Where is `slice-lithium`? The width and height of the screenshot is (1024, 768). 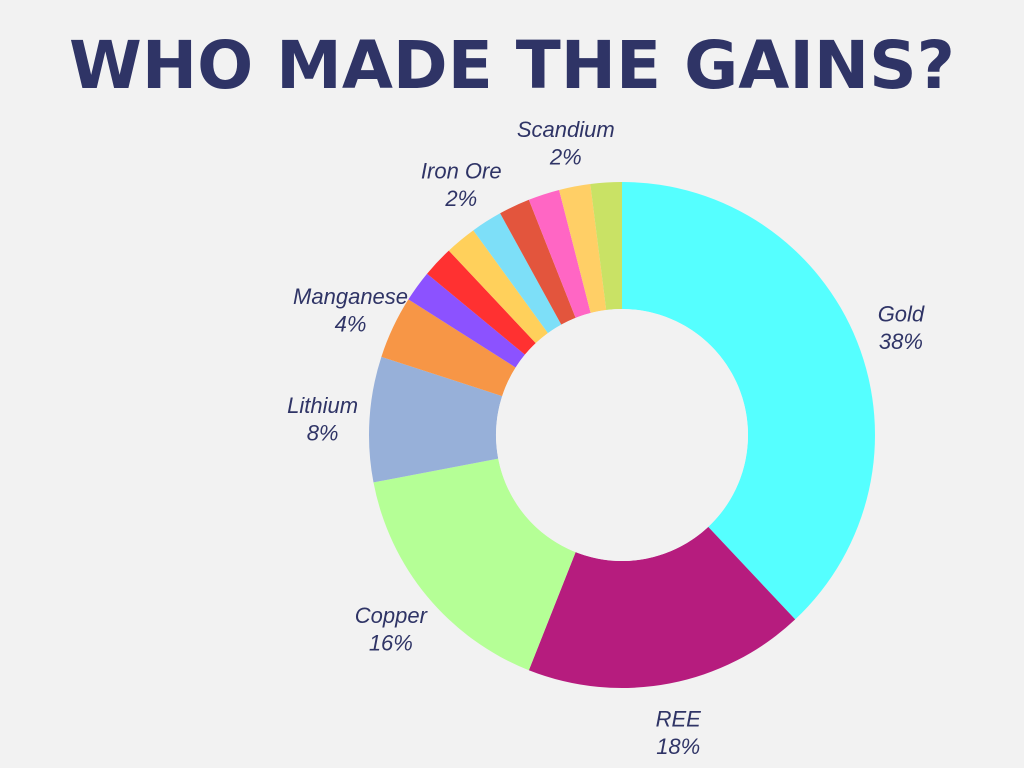 slice-lithium is located at coordinates (436, 419).